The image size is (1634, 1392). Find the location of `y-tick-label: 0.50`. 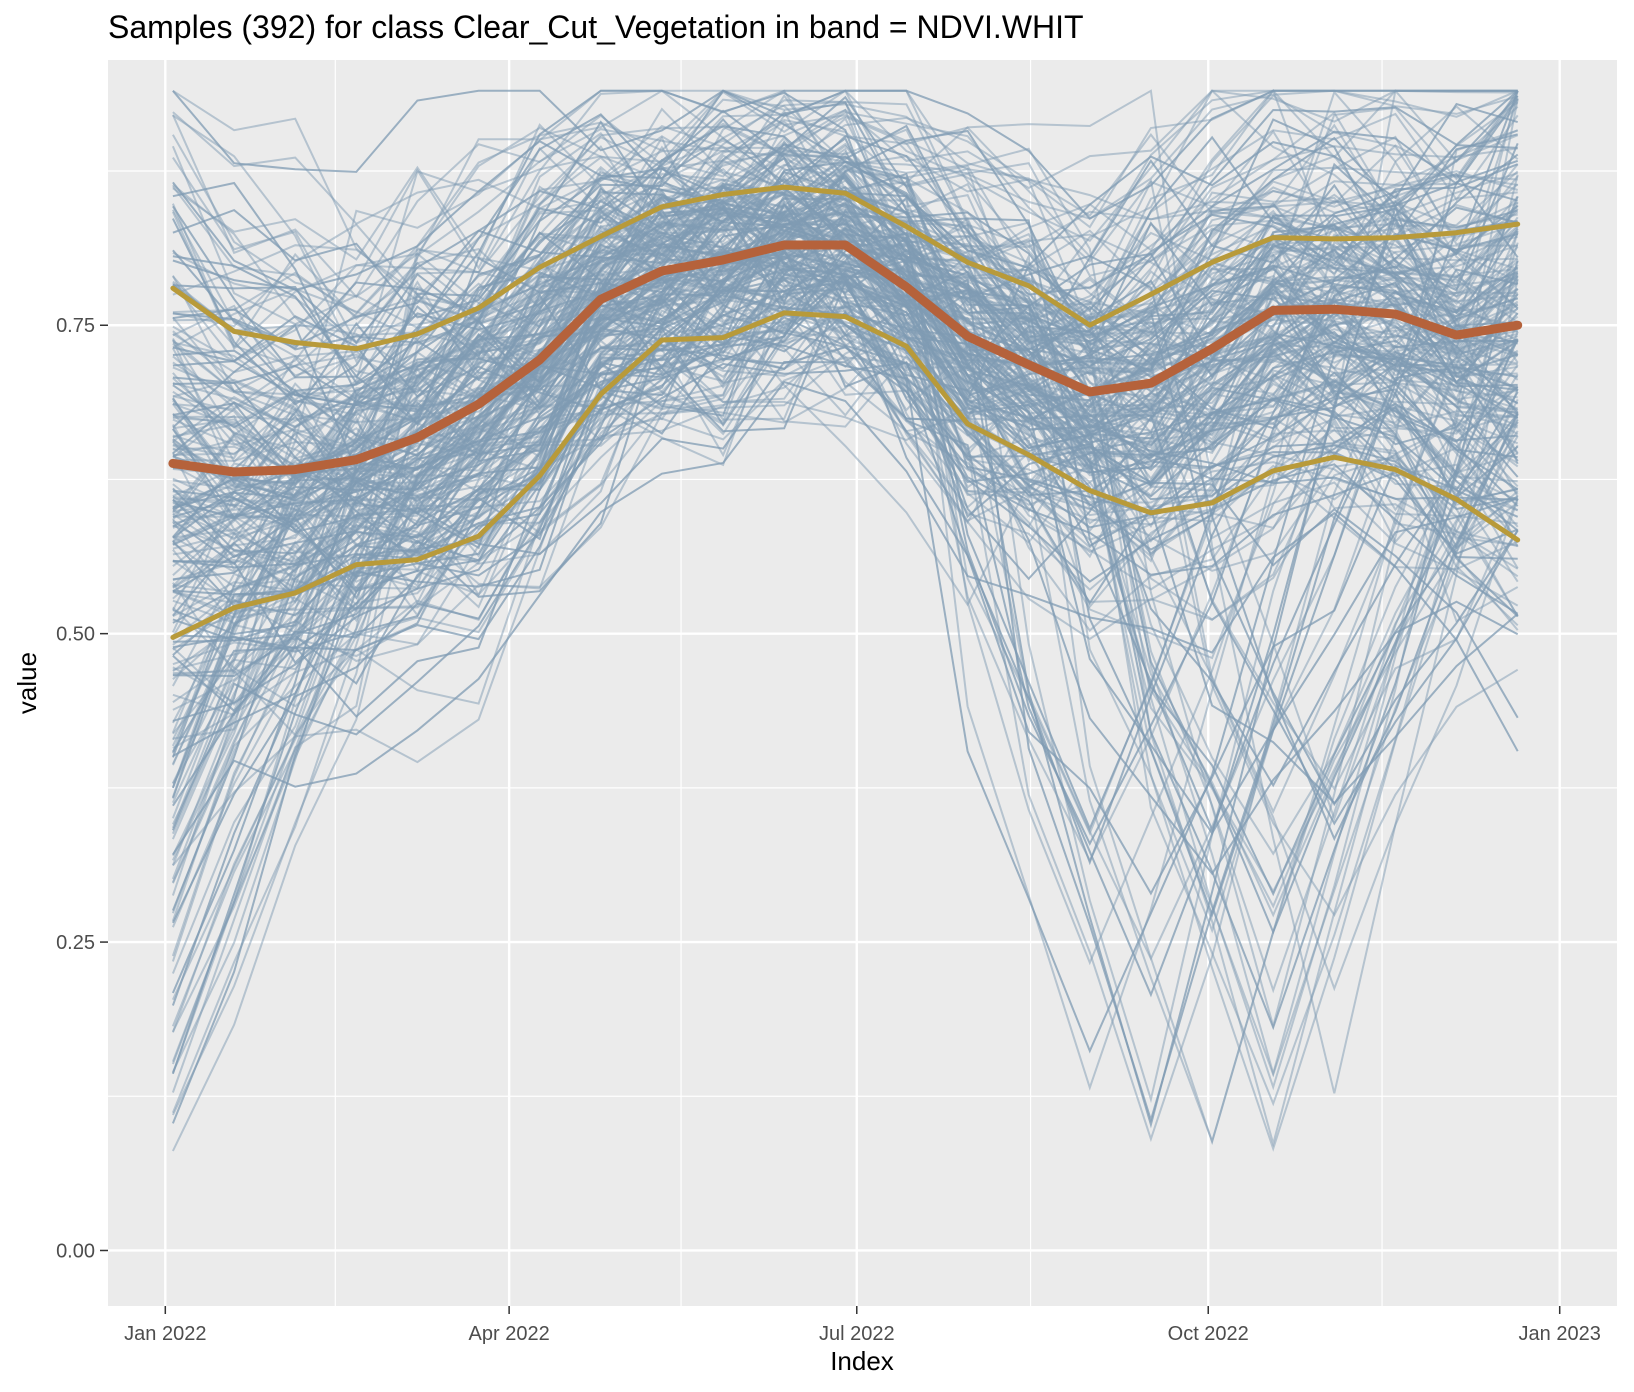

y-tick-label: 0.50 is located at coordinates (75, 635).